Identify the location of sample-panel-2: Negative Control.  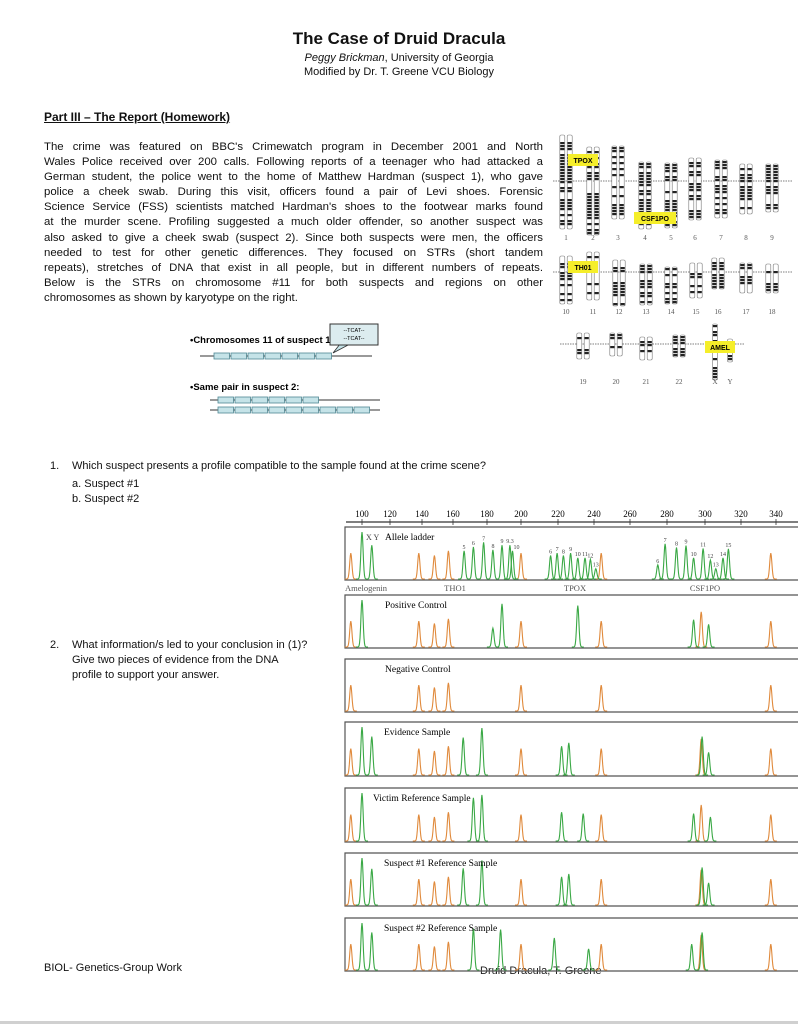
(571, 685).